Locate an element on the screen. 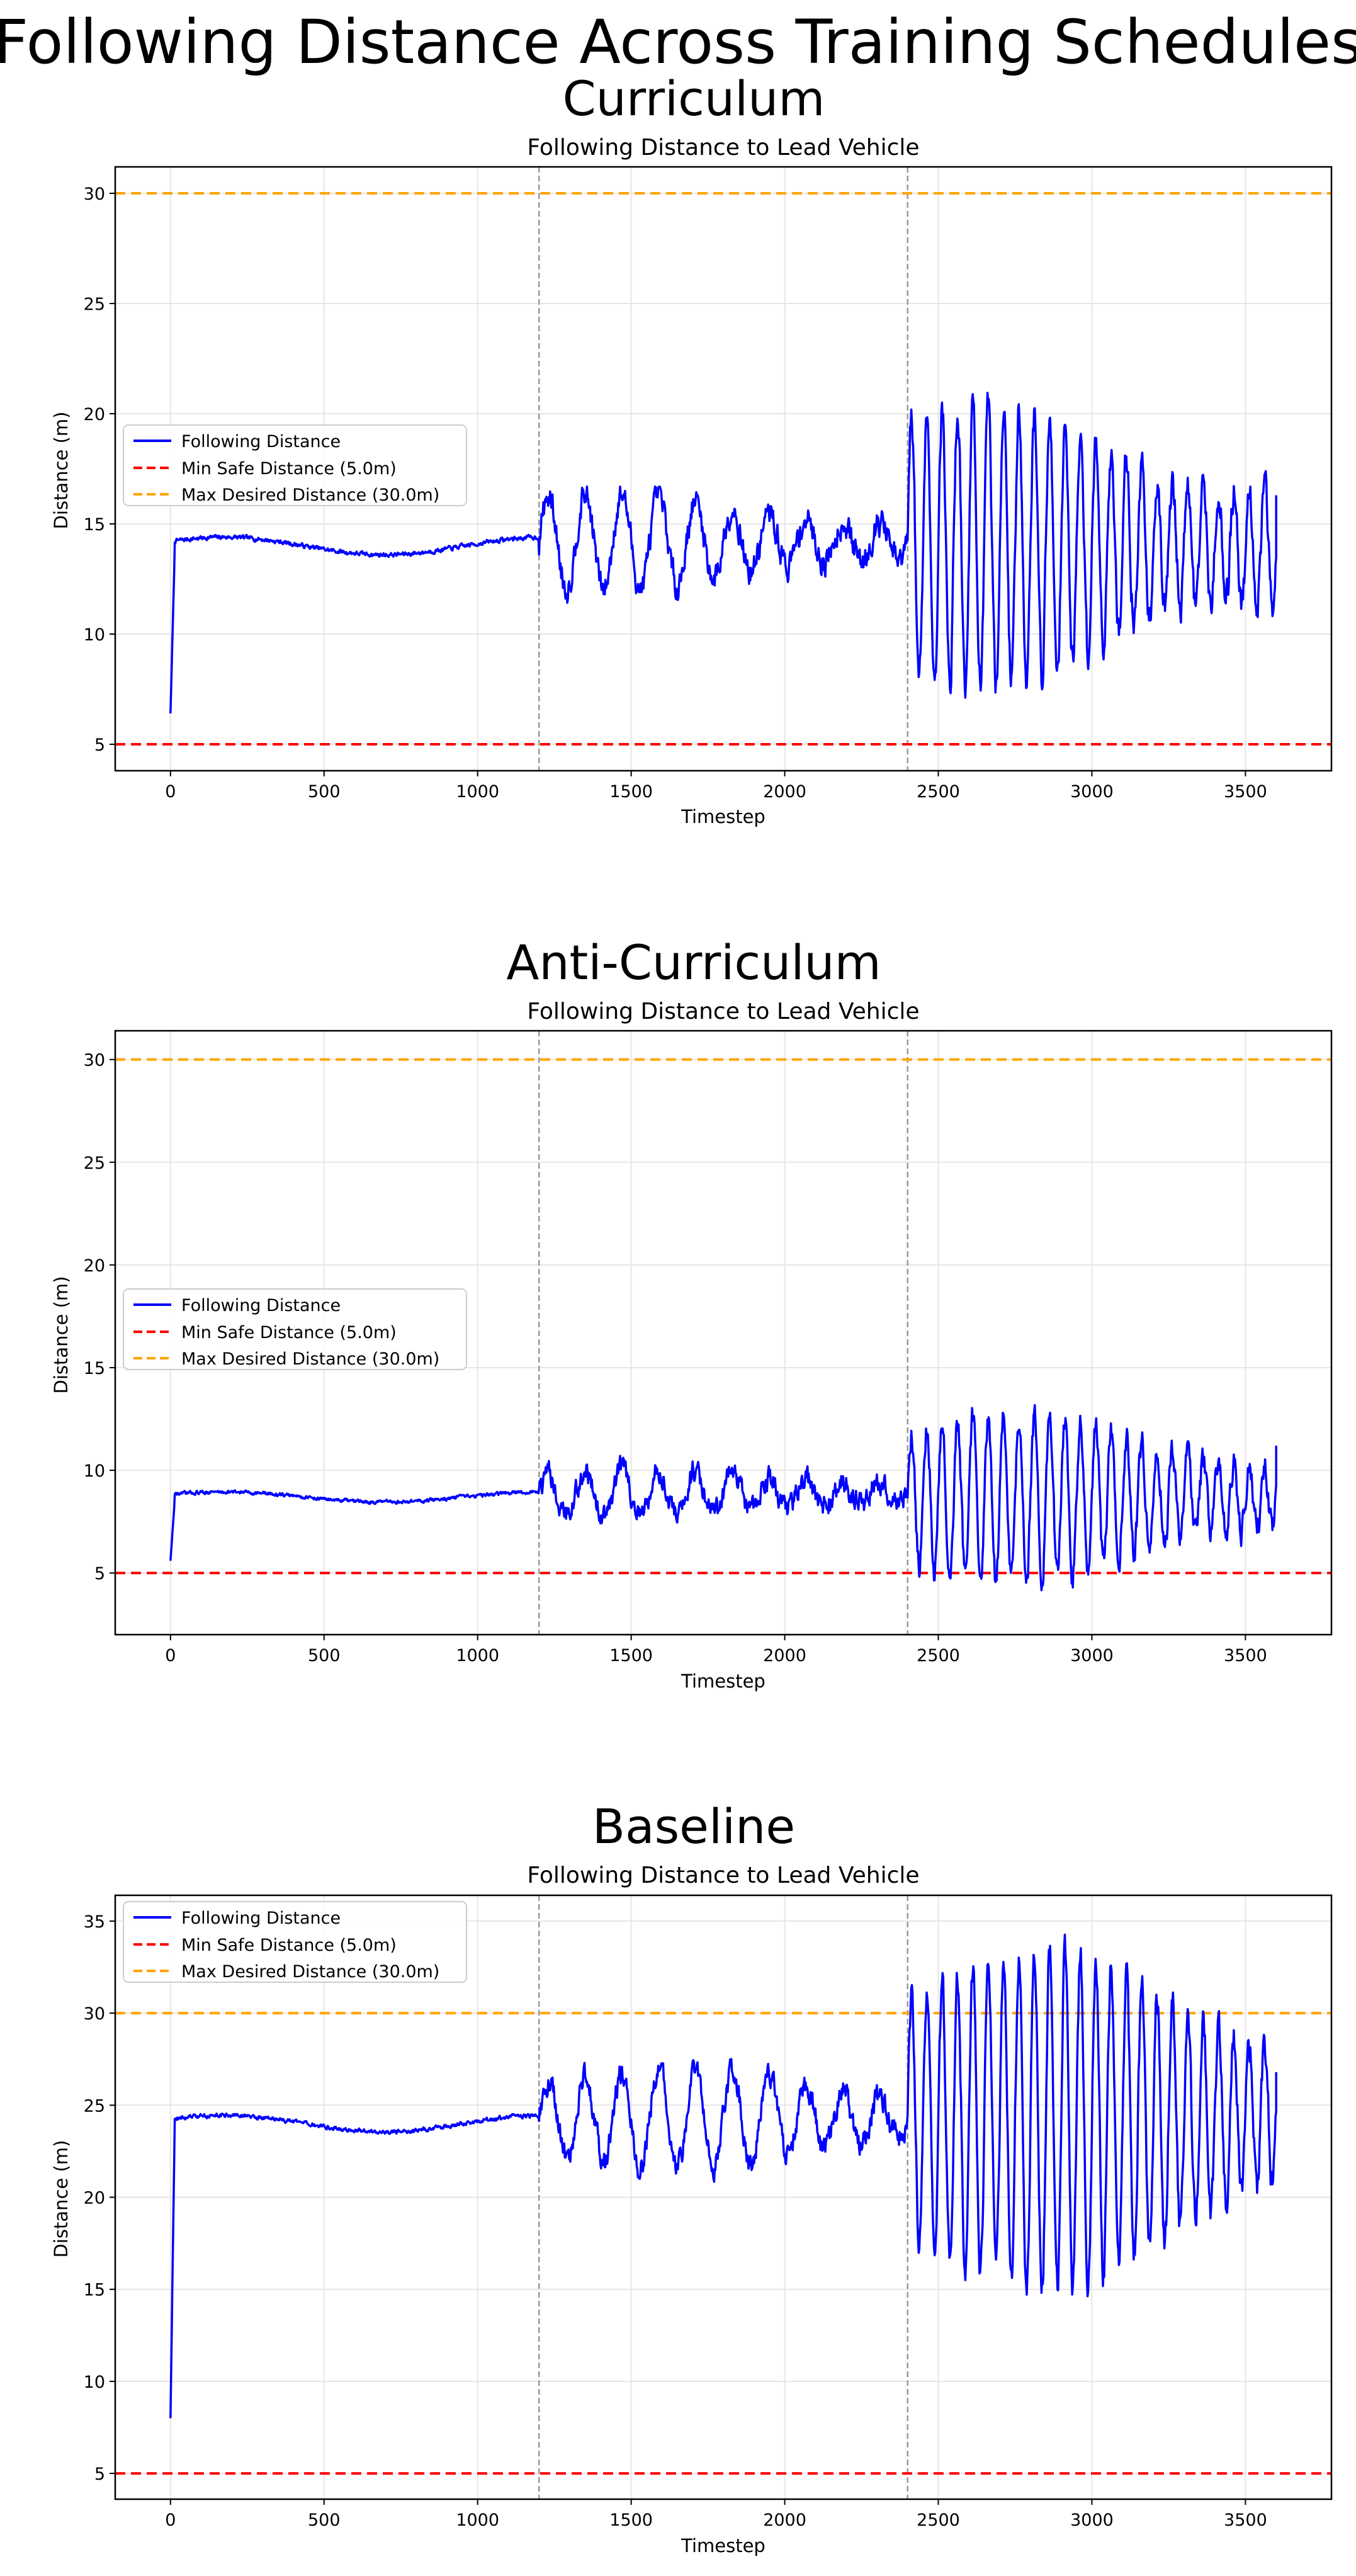 This screenshot has width=1356, height=2576. ylabel-anti-curriculum: Distance (m) is located at coordinates (61, 1335).